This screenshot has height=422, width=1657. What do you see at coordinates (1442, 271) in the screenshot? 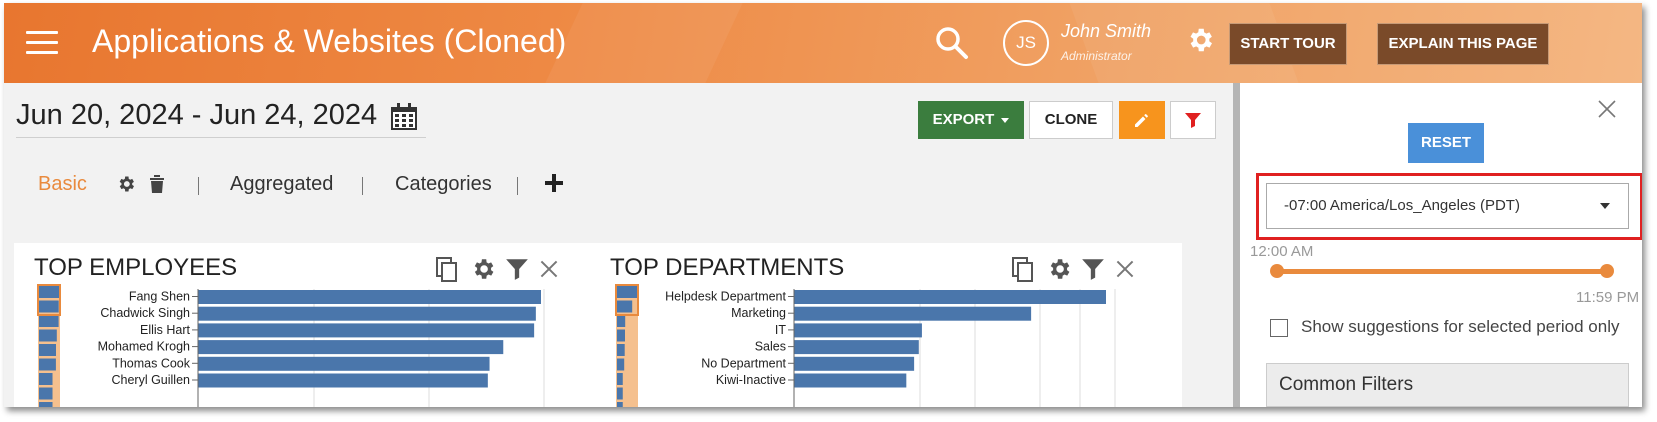
I see `time-range-slider` at bounding box center [1442, 271].